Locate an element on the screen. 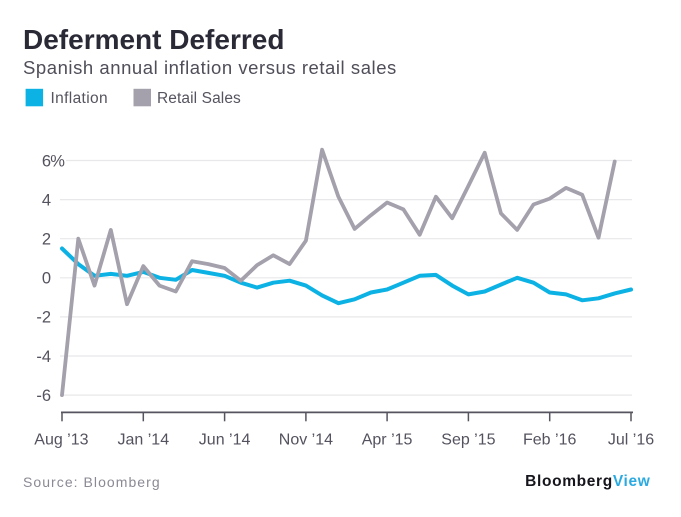  svg-text: -6 is located at coordinates (43, 396).